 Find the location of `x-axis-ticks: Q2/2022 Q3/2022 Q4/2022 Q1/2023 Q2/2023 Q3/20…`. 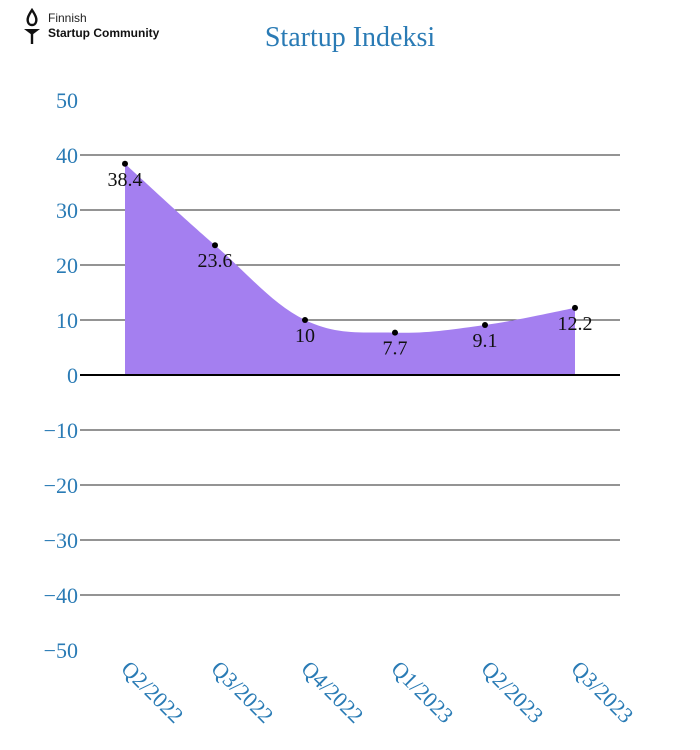

x-axis-ticks: Q2/2022 Q3/2022 Q4/2022 Q1/2023 Q2/2023 Q3/20… is located at coordinates (377, 692).